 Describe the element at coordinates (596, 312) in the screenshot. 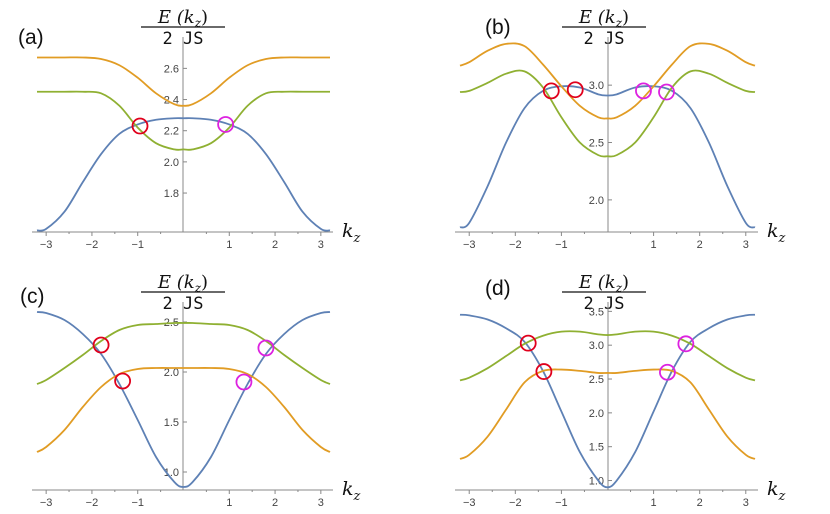

I see `y-tick-label: 3.5` at that location.